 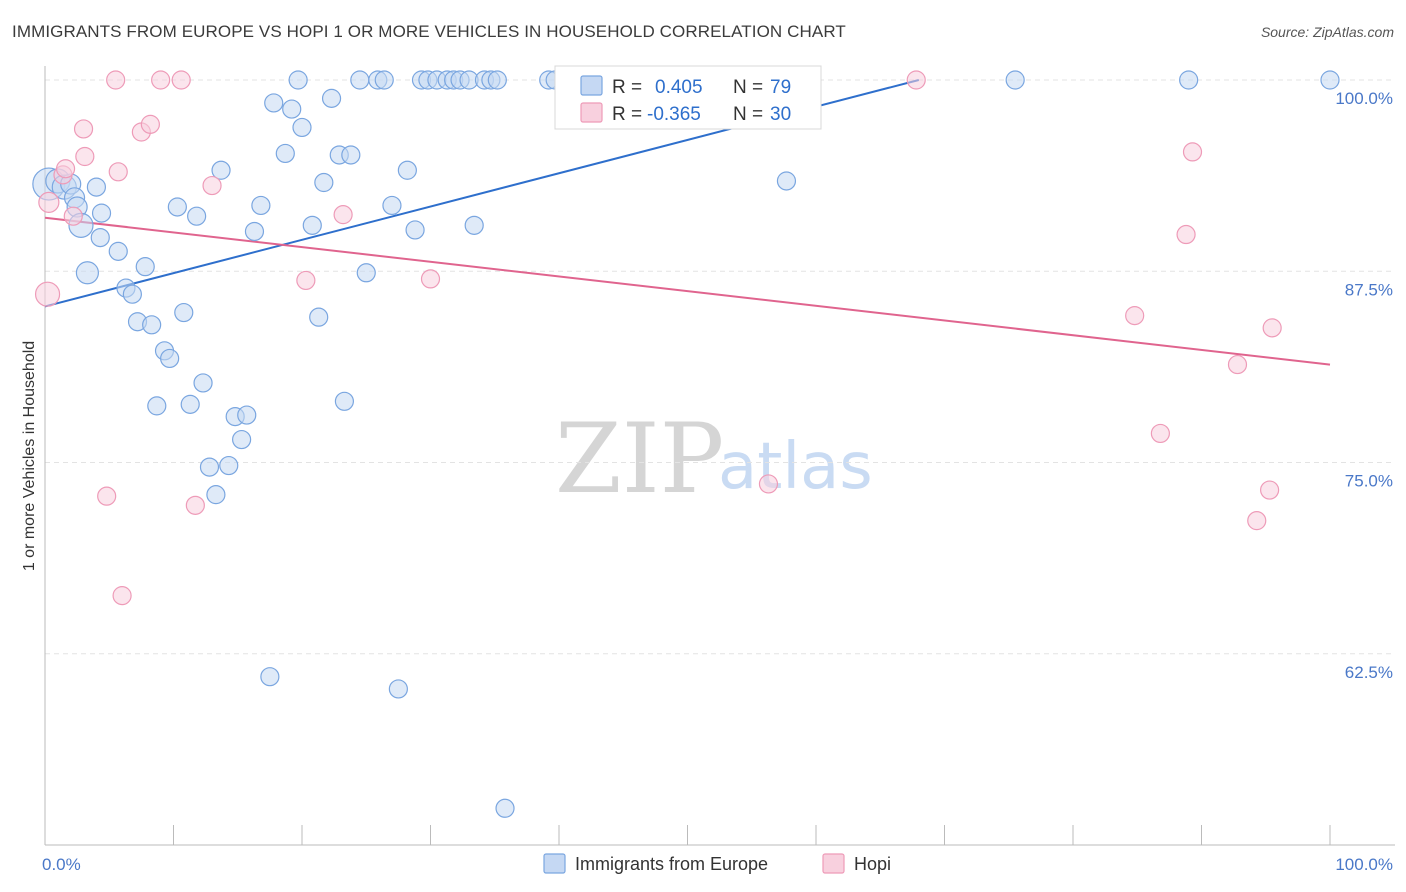 I want to click on stats-n-label-europe: N =, so click(x=748, y=87).